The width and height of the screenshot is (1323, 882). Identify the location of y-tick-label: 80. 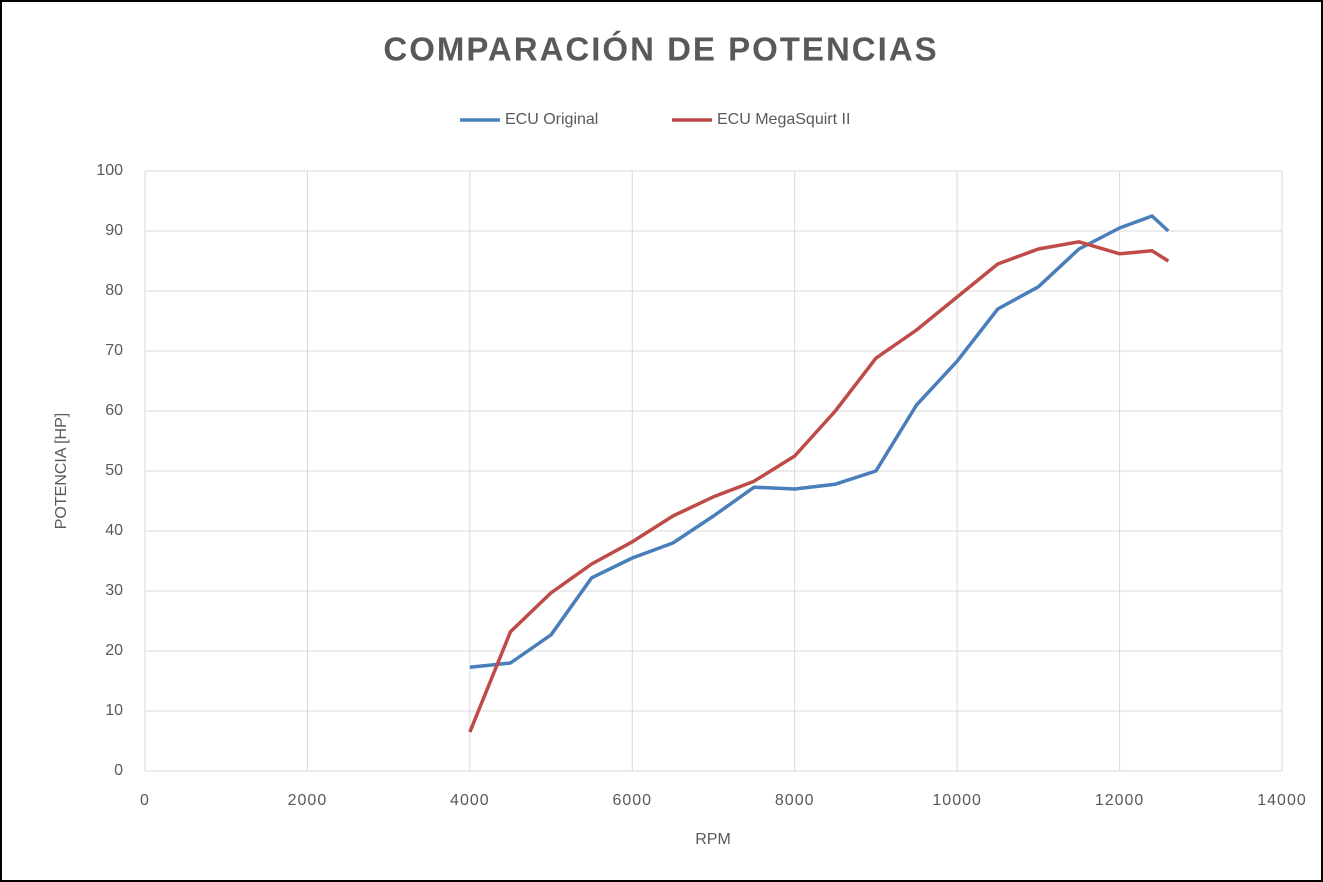
(114, 290).